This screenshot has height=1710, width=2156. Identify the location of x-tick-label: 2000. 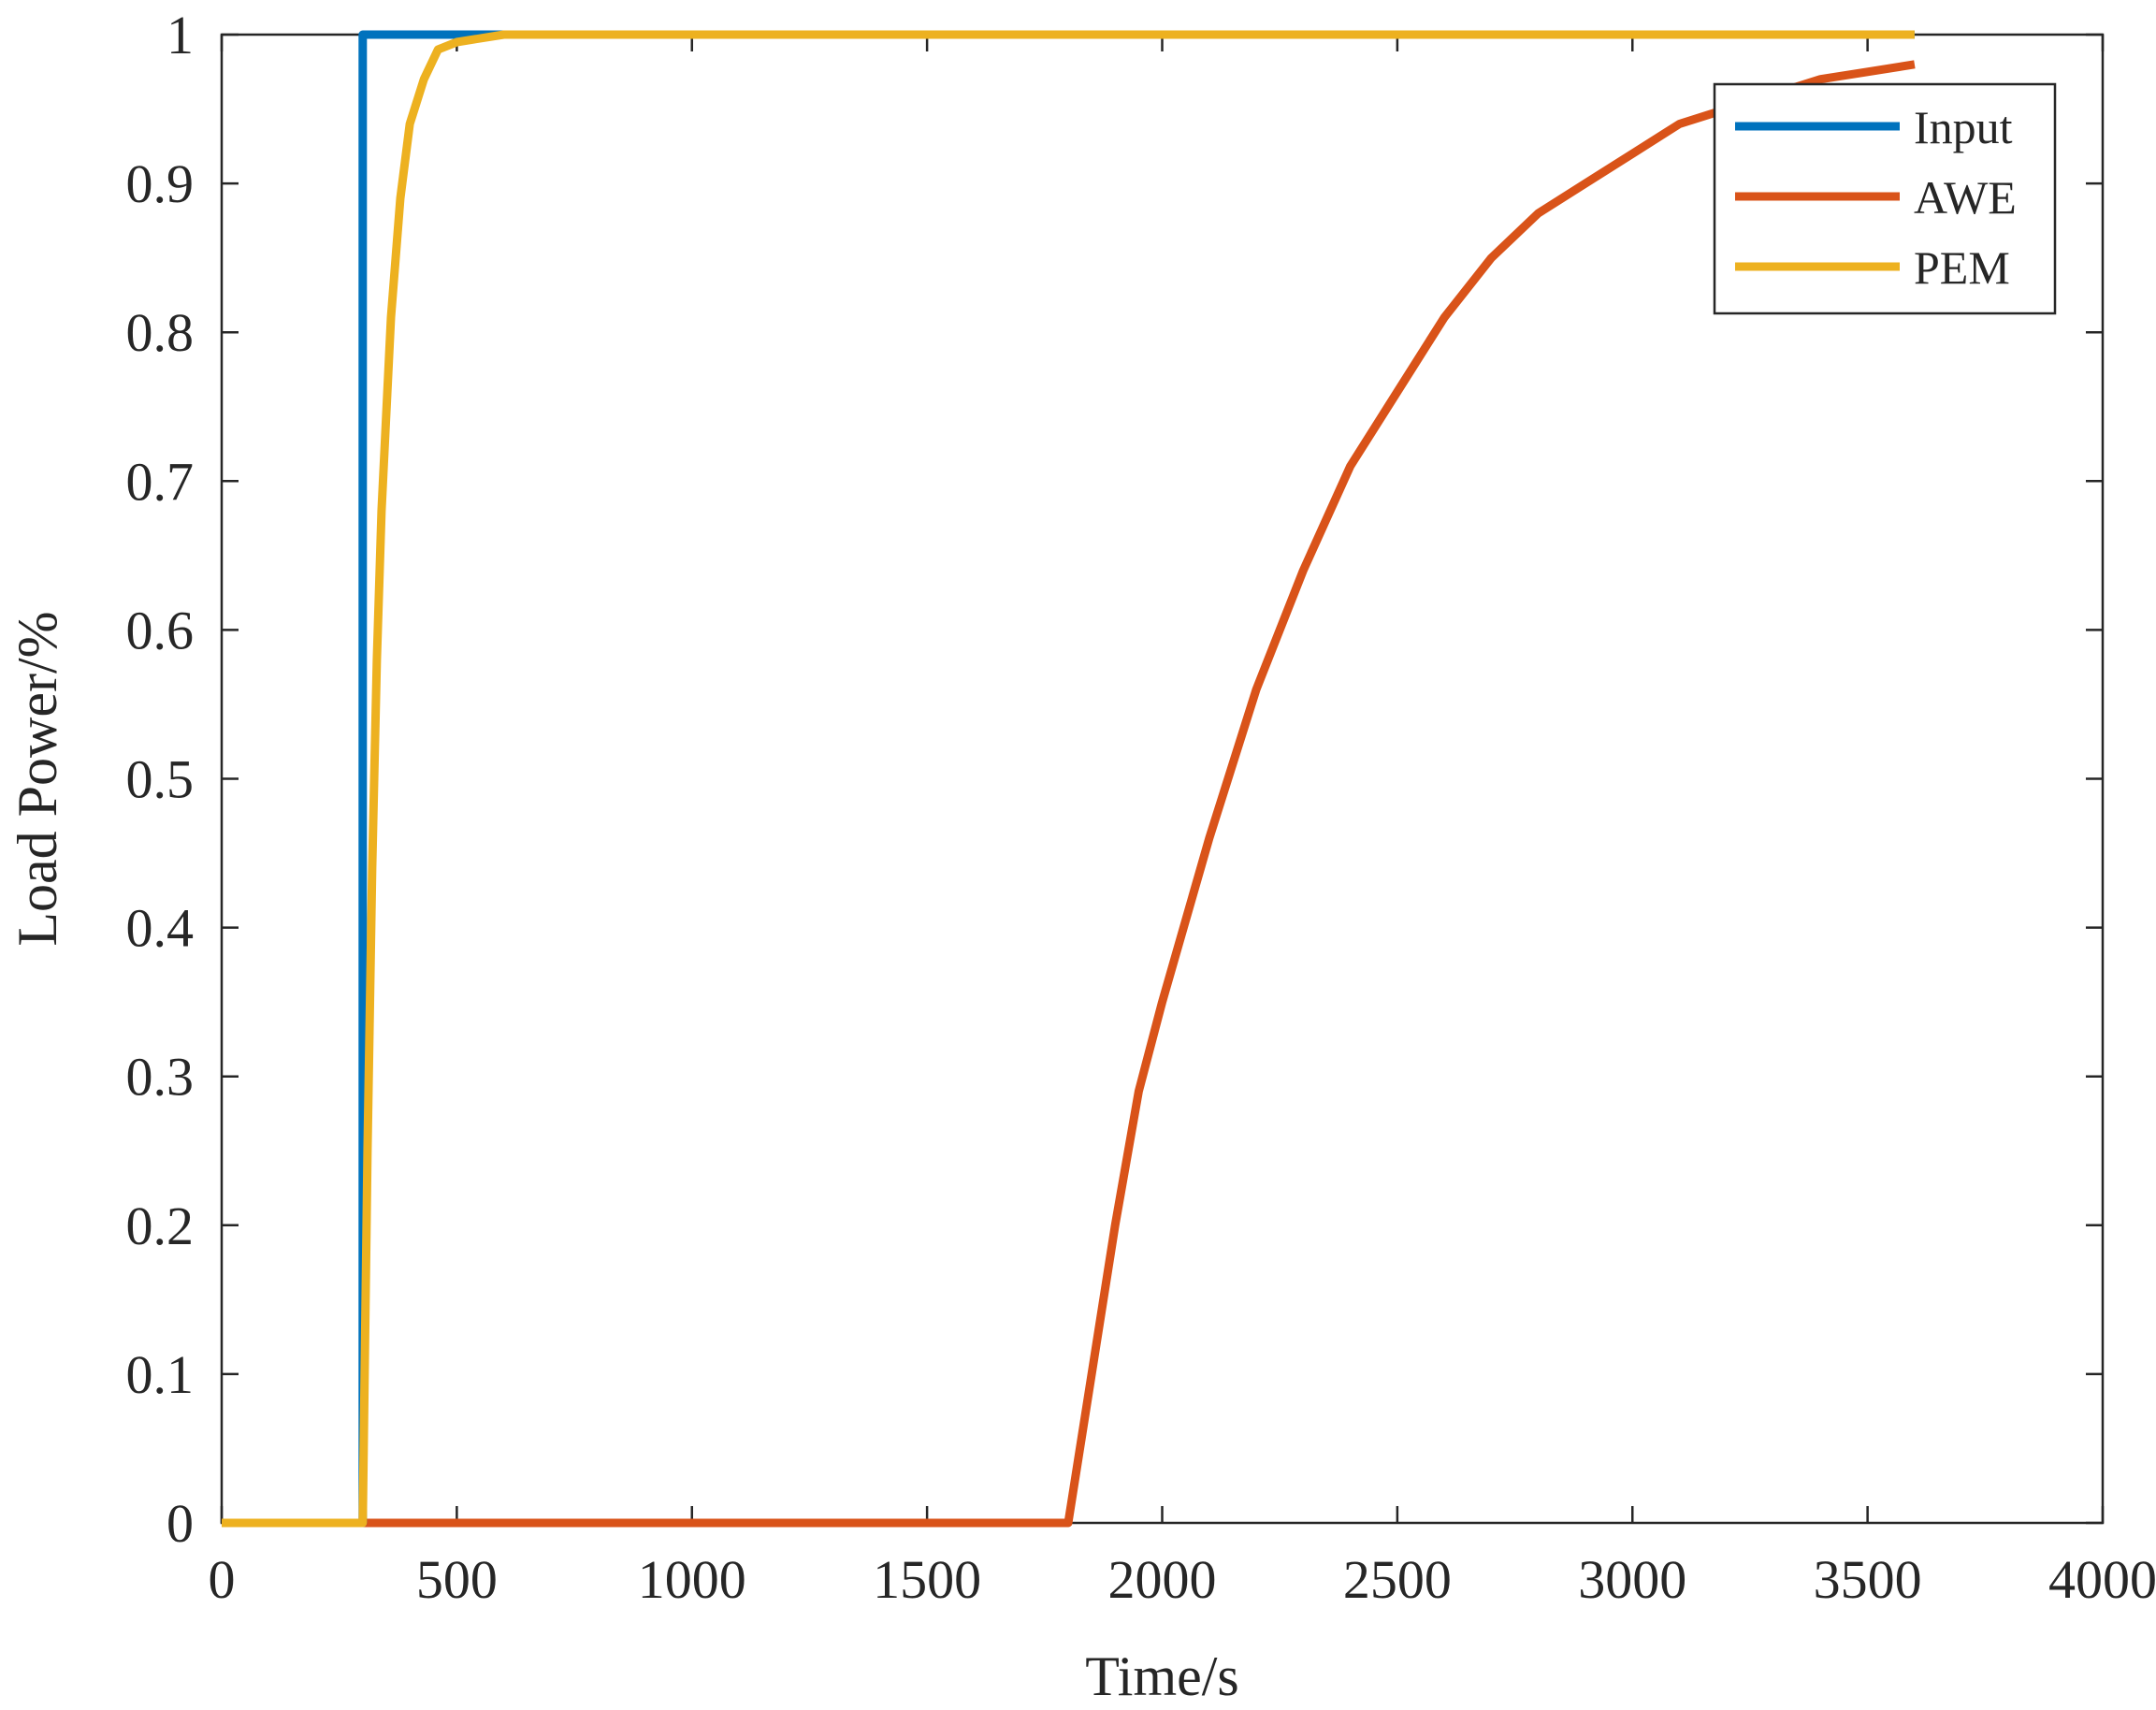
(1162, 1579).